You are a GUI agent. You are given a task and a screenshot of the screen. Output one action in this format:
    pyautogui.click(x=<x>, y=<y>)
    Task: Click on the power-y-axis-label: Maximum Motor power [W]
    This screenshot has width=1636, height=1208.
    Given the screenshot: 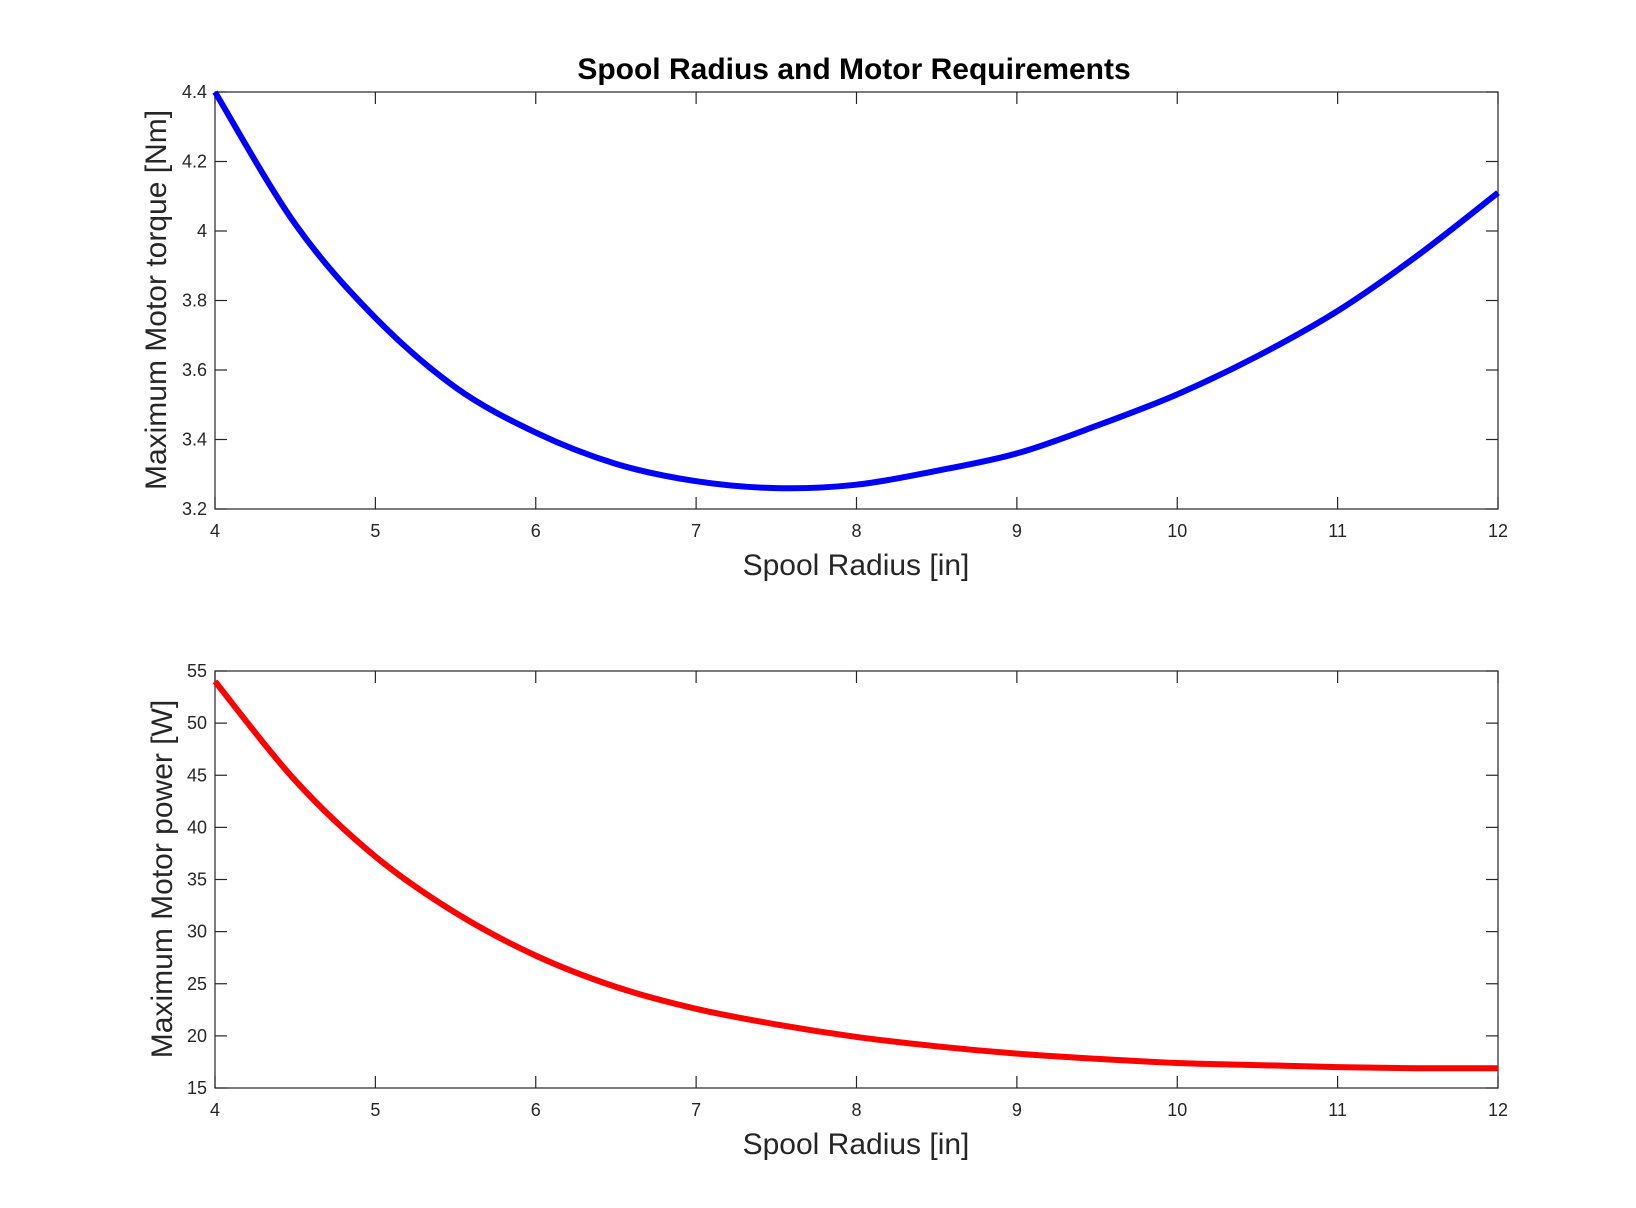 What is the action you would take?
    pyautogui.click(x=162, y=879)
    